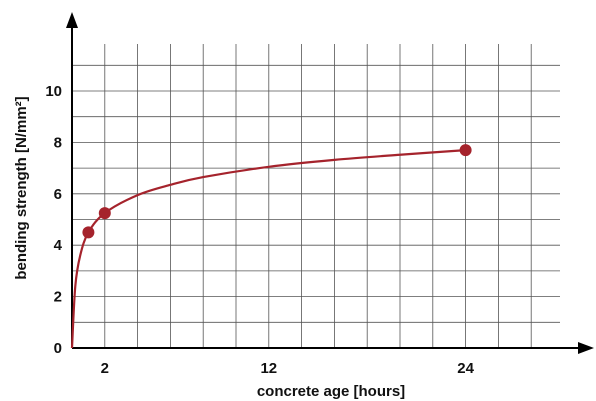 Image resolution: width=596 pixels, height=401 pixels. Describe the element at coordinates (58, 142) in the screenshot. I see `y-tick-label: 8` at that location.